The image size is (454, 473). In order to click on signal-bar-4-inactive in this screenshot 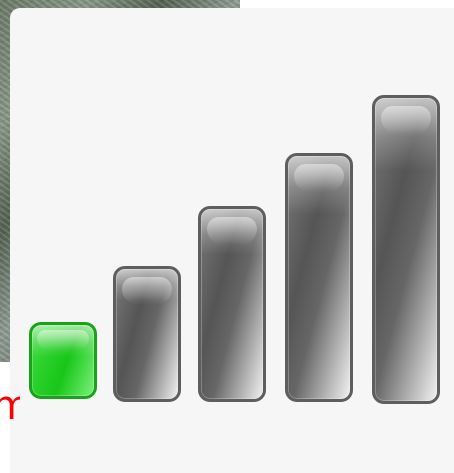, I will do `click(319, 277)`.